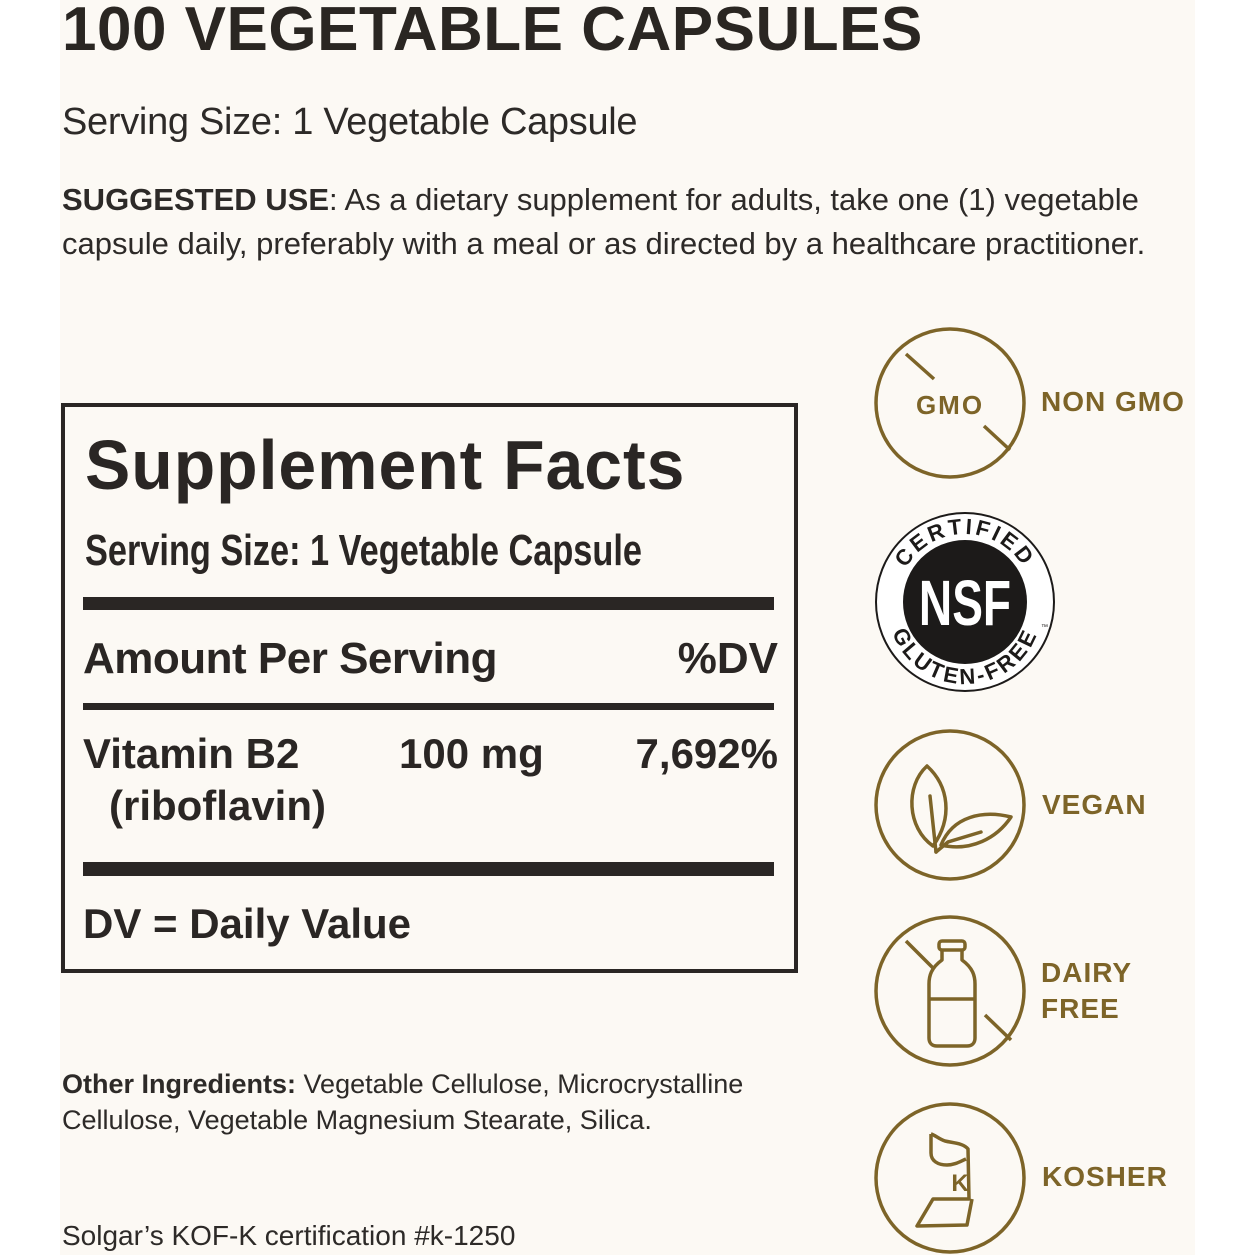 This screenshot has height=1255, width=1255. Describe the element at coordinates (217, 805) in the screenshot. I see `nutrient-subname: (riboflavin)` at that location.